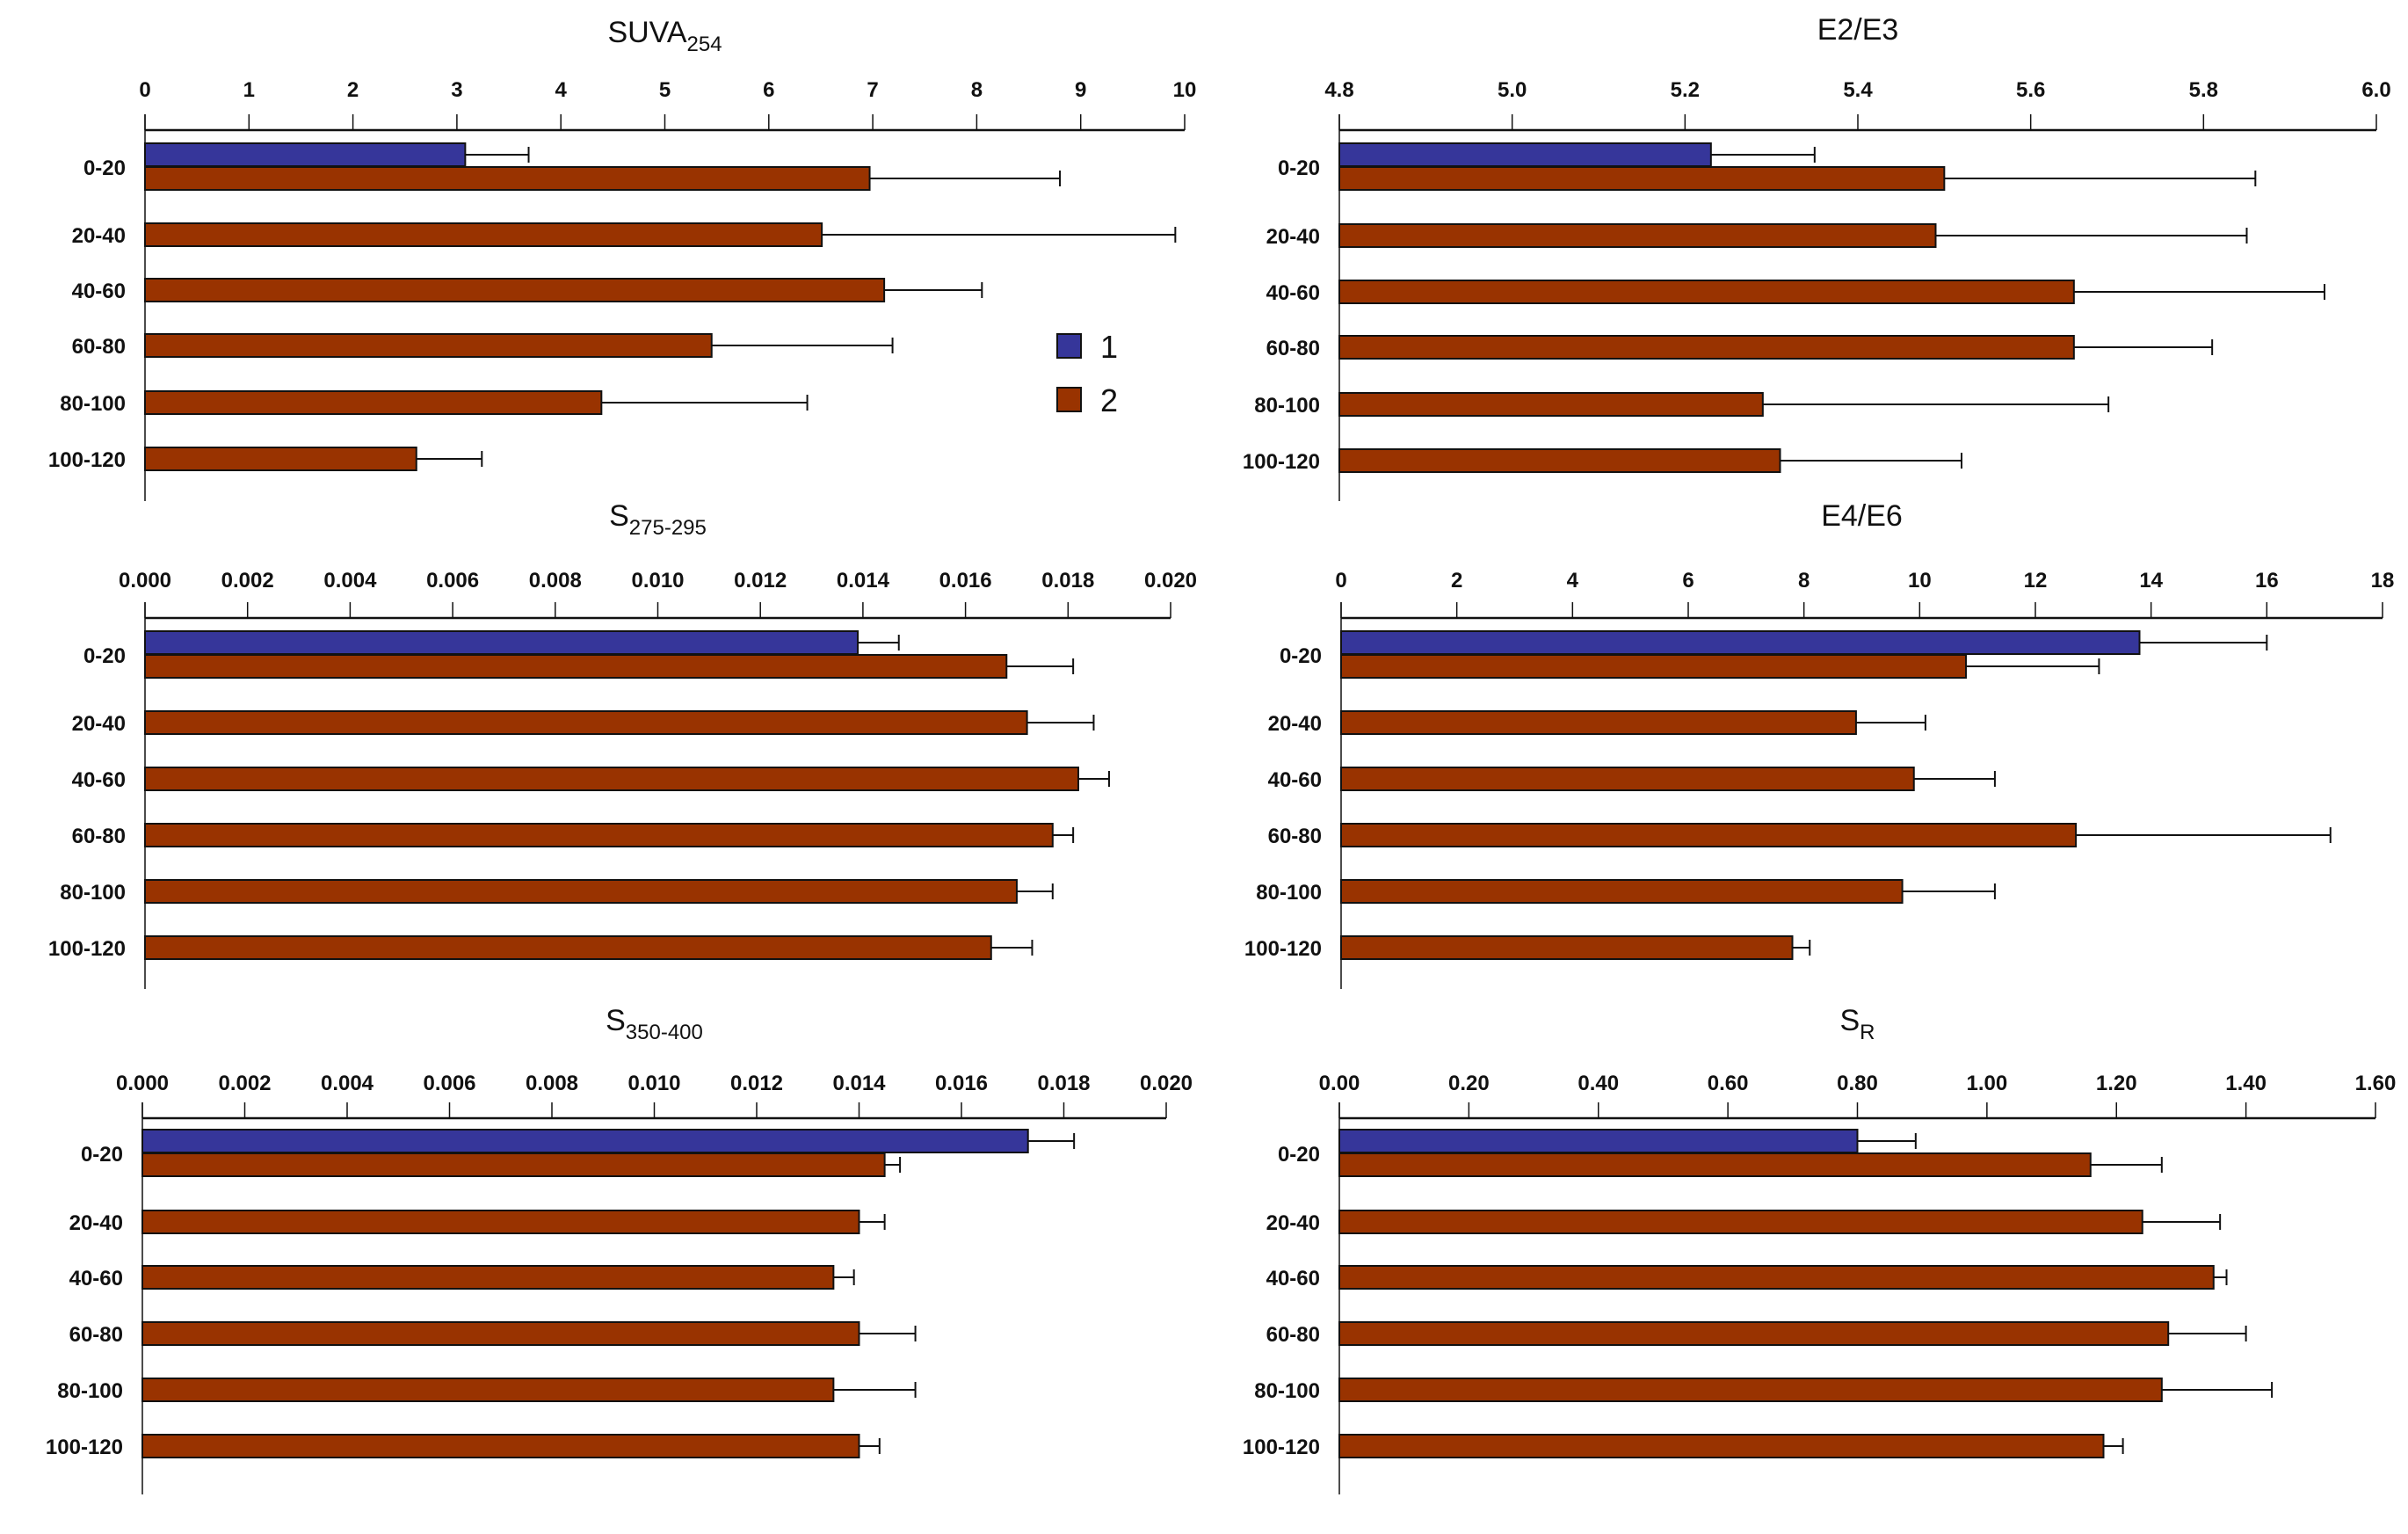 The width and height of the screenshot is (2408, 1534). I want to click on x-tick-label: 7, so click(872, 90).